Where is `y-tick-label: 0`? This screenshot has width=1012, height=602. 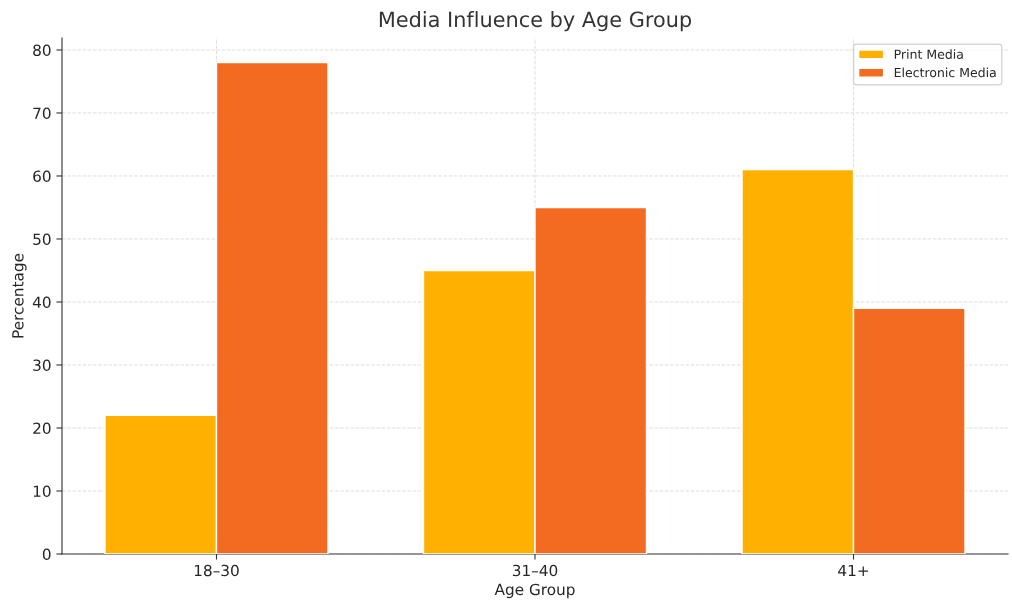 y-tick-label: 0 is located at coordinates (46, 554).